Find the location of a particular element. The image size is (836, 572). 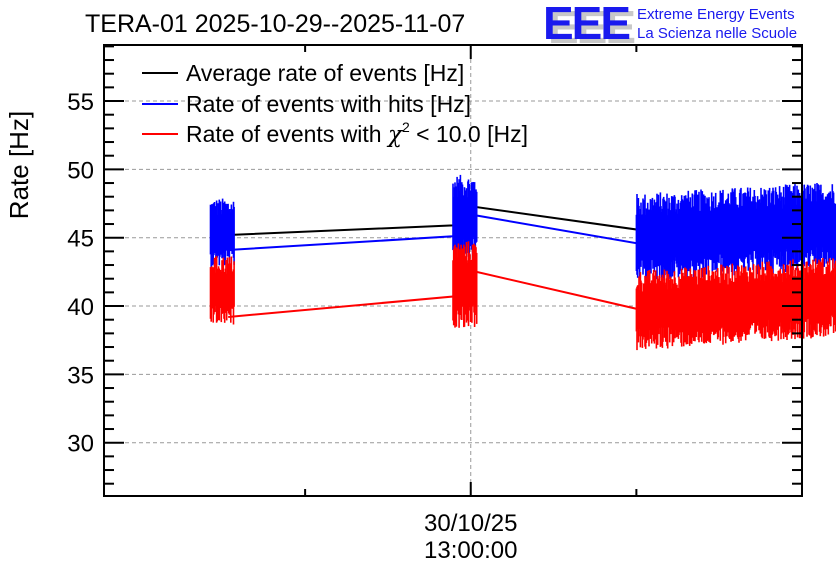

legend-label-average: Average rate of events [Hz] is located at coordinates (325, 73).